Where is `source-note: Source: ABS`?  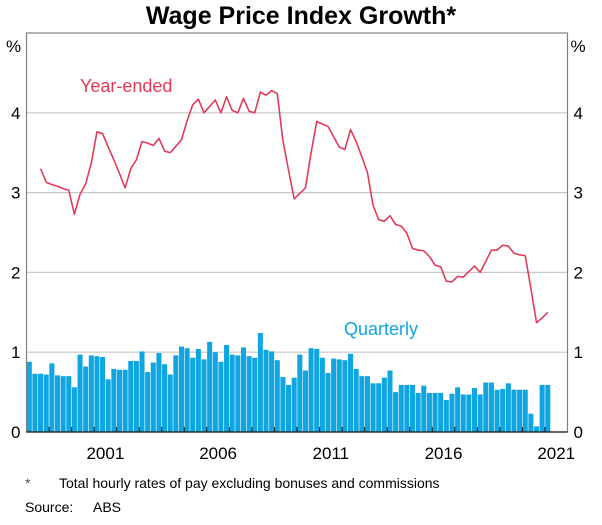
source-note: Source: ABS is located at coordinates (73, 507).